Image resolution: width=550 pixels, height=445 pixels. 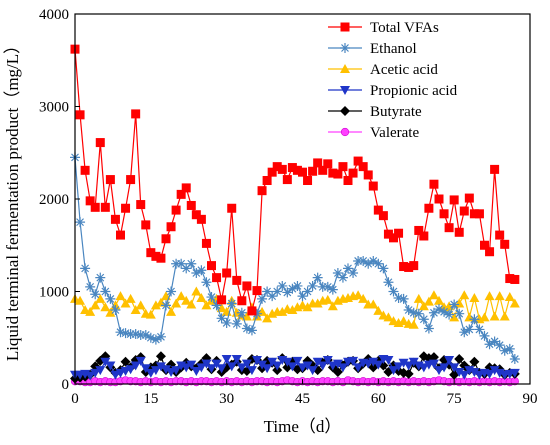 I want to click on series-propionic-acid, so click(x=295, y=368).